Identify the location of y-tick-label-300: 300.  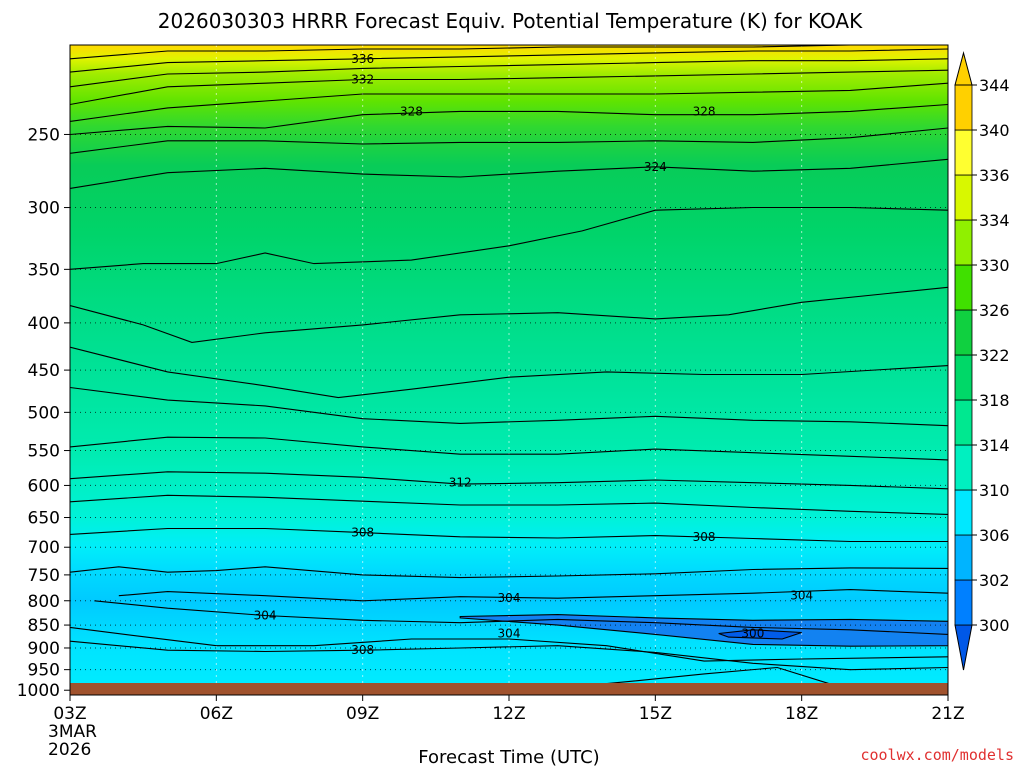
(44, 209).